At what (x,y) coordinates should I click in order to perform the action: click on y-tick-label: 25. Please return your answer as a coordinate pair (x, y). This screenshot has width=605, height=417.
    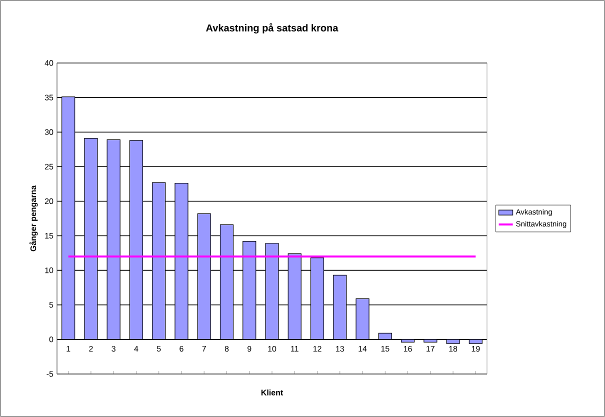
    Looking at the image, I should click on (49, 167).